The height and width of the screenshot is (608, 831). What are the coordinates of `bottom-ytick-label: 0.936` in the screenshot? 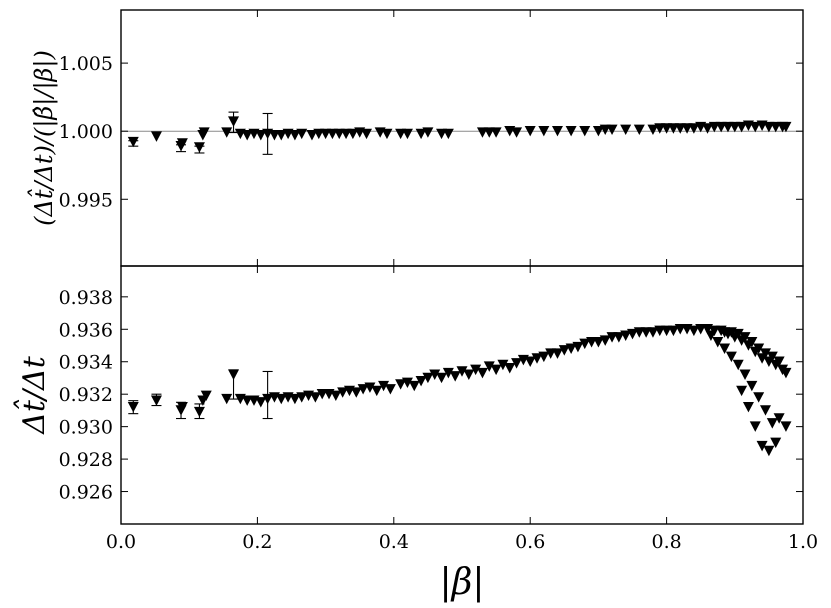 It's located at (86, 330).